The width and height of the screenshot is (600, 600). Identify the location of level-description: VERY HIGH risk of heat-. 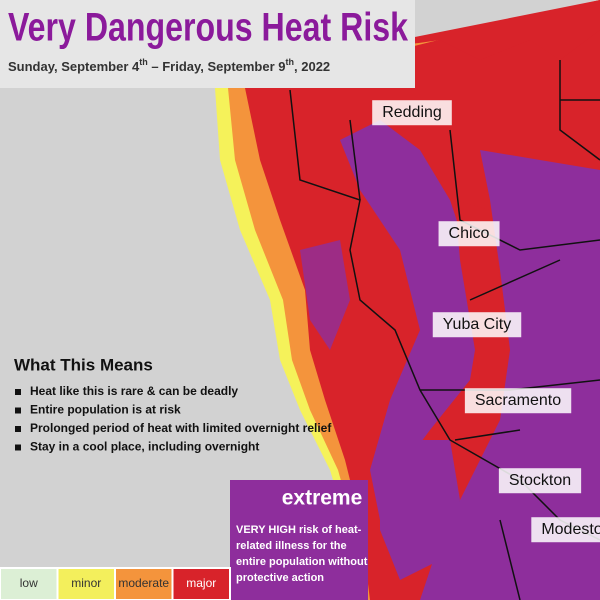
(299, 530).